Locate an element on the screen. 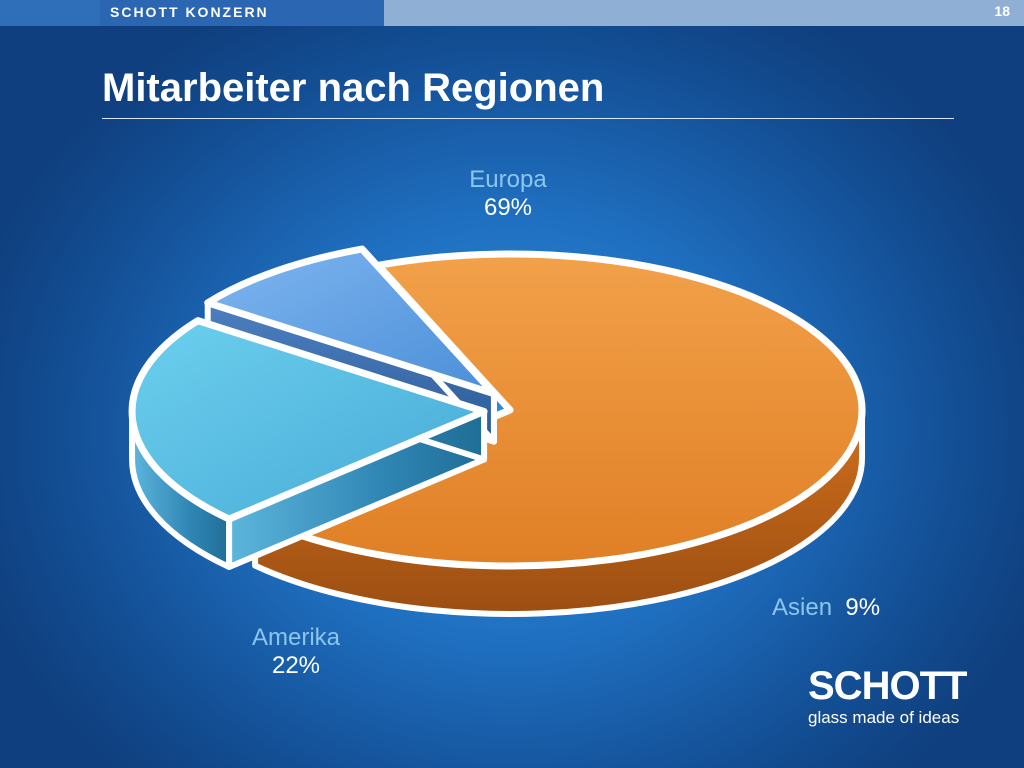 This screenshot has width=1024, height=768. logo-wordmark: SCHOTT is located at coordinates (887, 686).